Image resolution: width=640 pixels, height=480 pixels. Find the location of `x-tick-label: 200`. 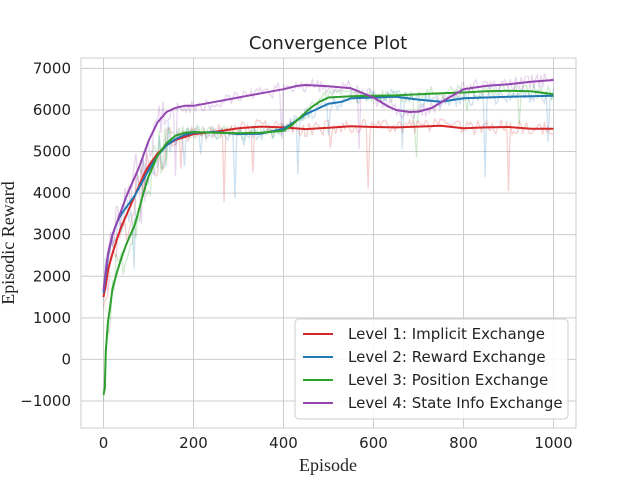

x-tick-label: 200 is located at coordinates (193, 443).